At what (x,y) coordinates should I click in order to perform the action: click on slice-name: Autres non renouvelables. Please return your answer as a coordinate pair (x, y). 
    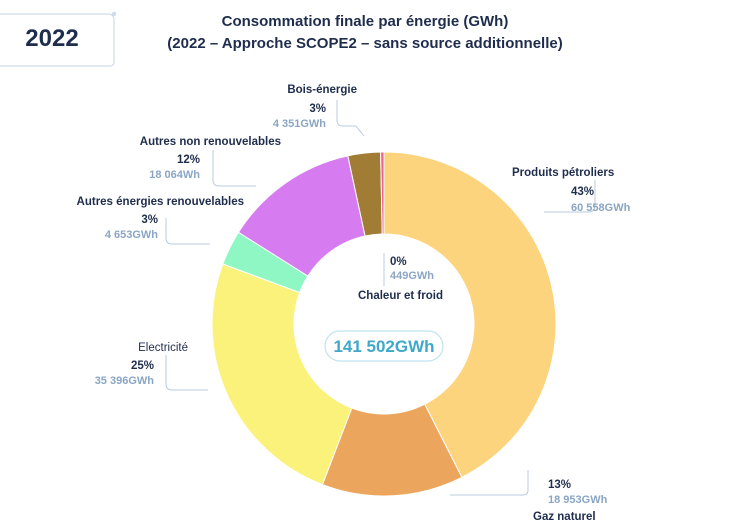
    Looking at the image, I should click on (210, 142).